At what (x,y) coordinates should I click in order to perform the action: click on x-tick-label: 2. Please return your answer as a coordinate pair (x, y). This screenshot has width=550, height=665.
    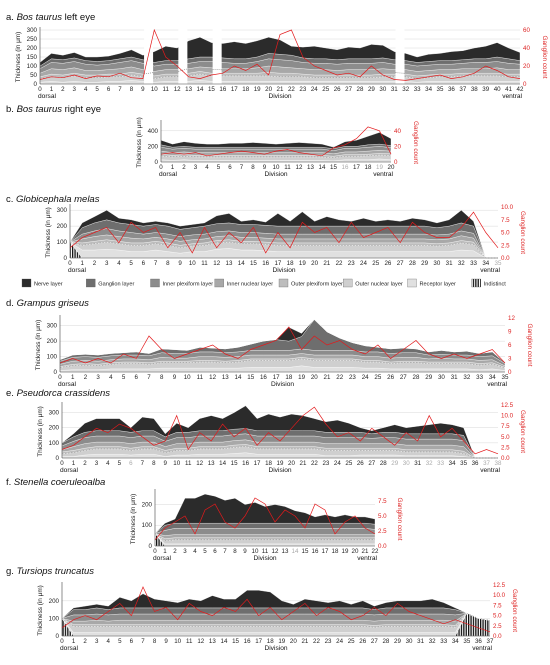
    Looking at the image, I should click on (95, 263).